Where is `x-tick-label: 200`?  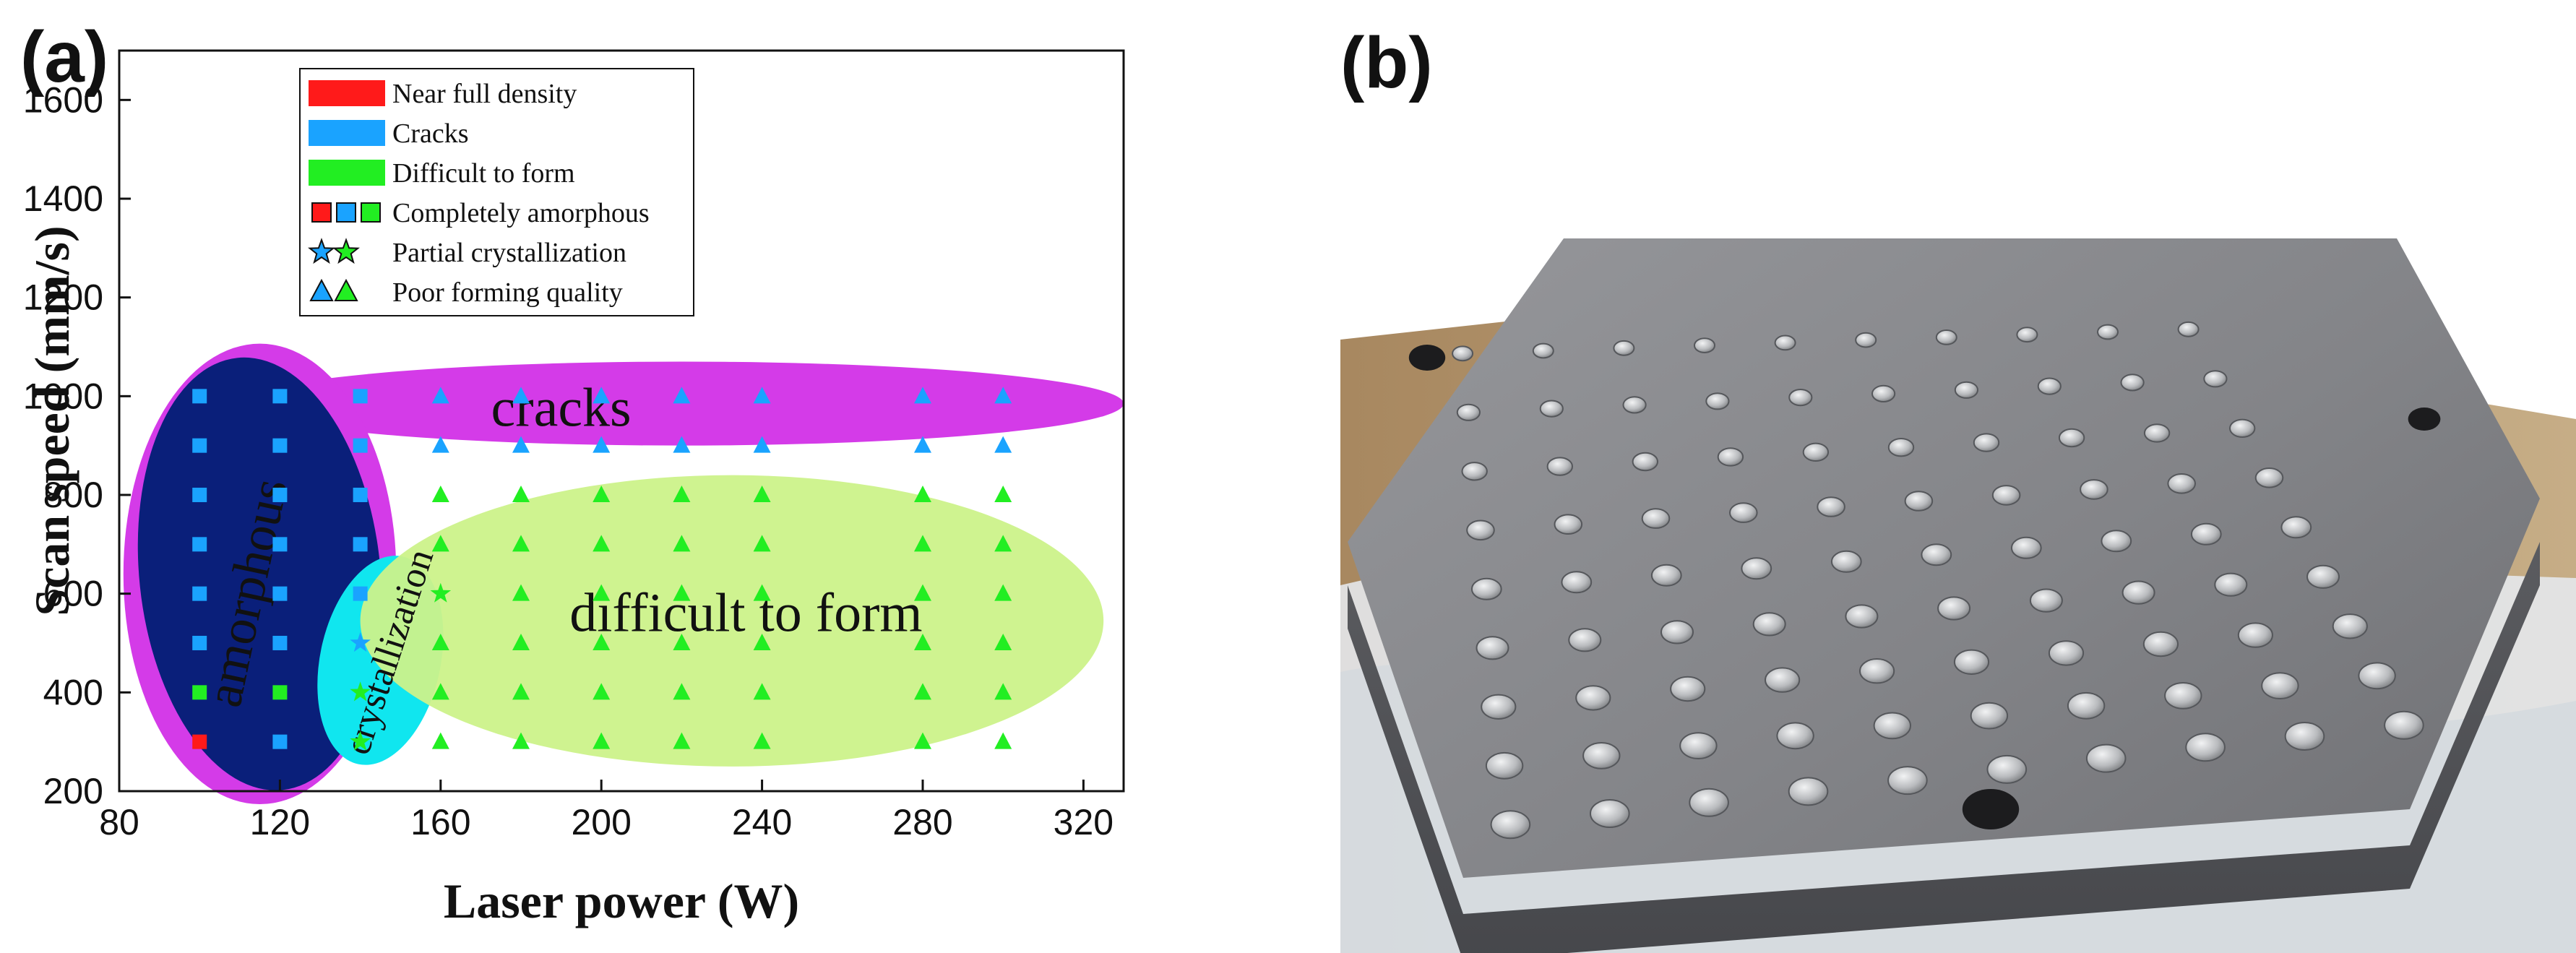
x-tick-label: 200 is located at coordinates (601, 822).